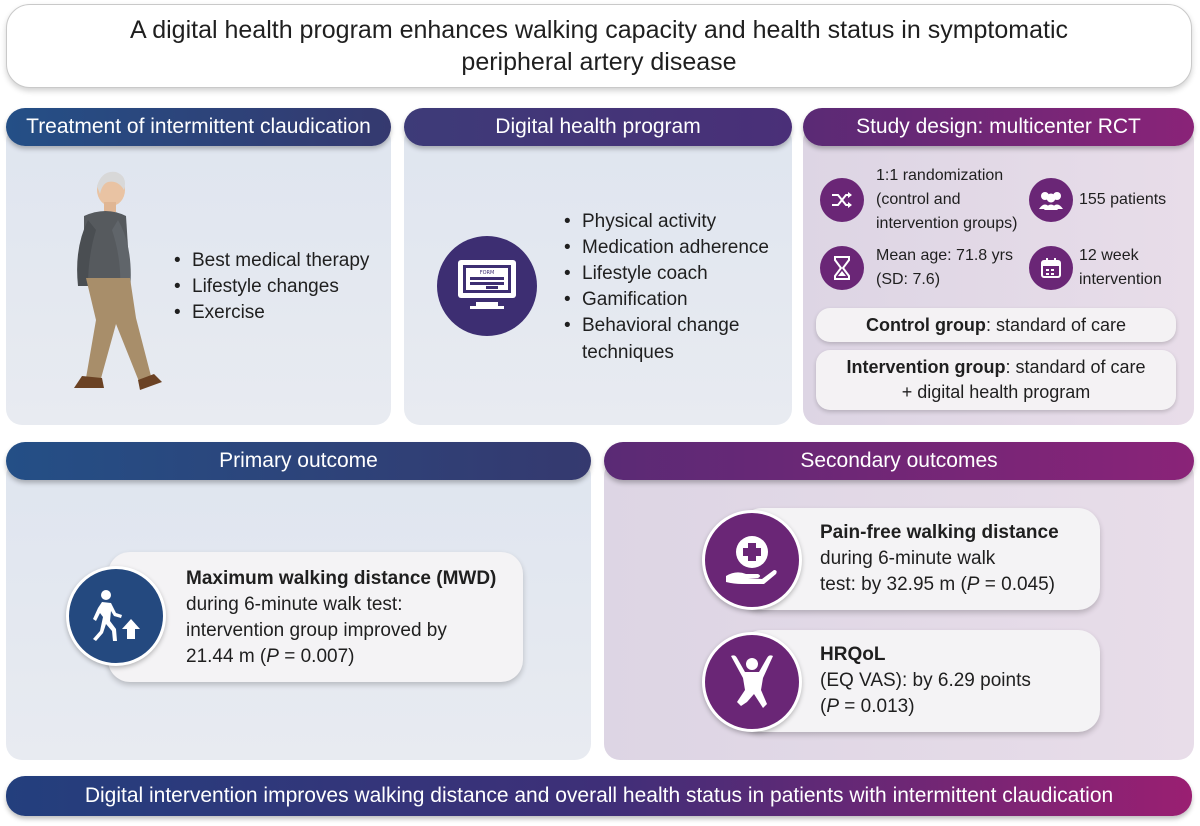 The image size is (1200, 826). Describe the element at coordinates (939, 532) in the screenshot. I see `pfwd-title: Pain-free walking distance` at that location.